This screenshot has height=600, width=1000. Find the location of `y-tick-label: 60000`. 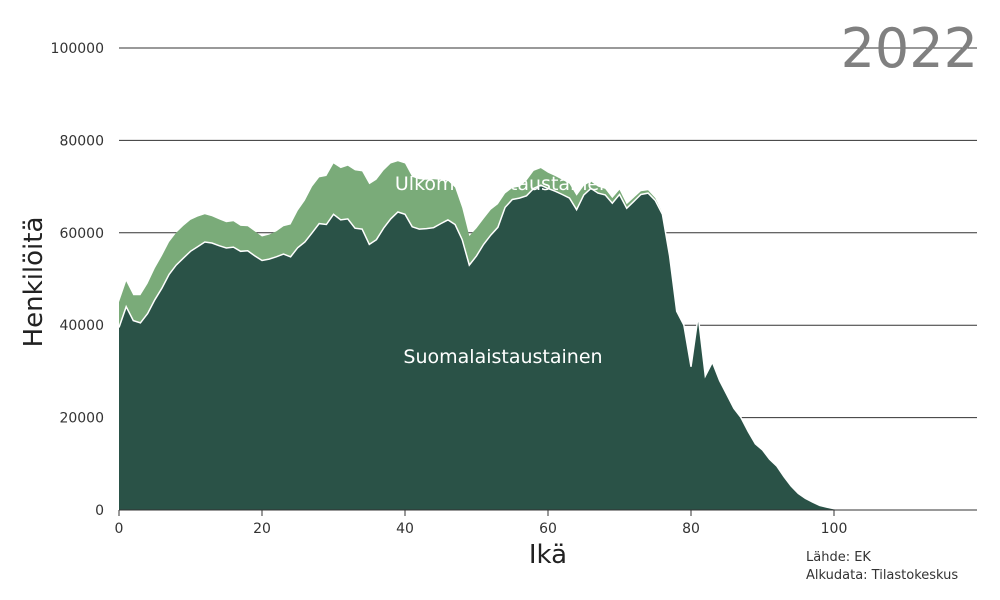

y-tick-label: 60000 is located at coordinates (81, 234).